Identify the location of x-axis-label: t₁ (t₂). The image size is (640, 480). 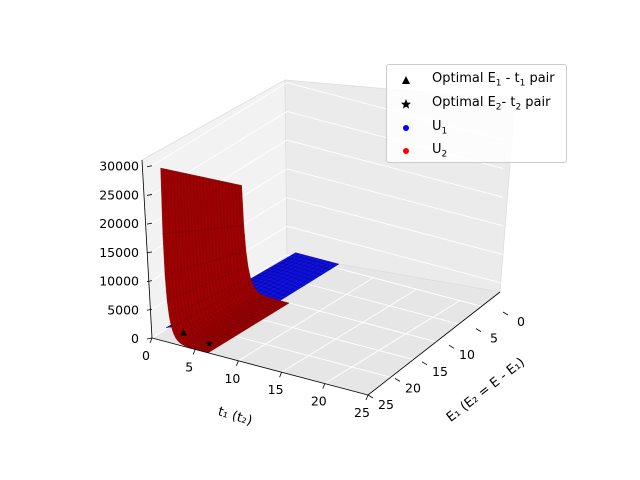
(235, 416).